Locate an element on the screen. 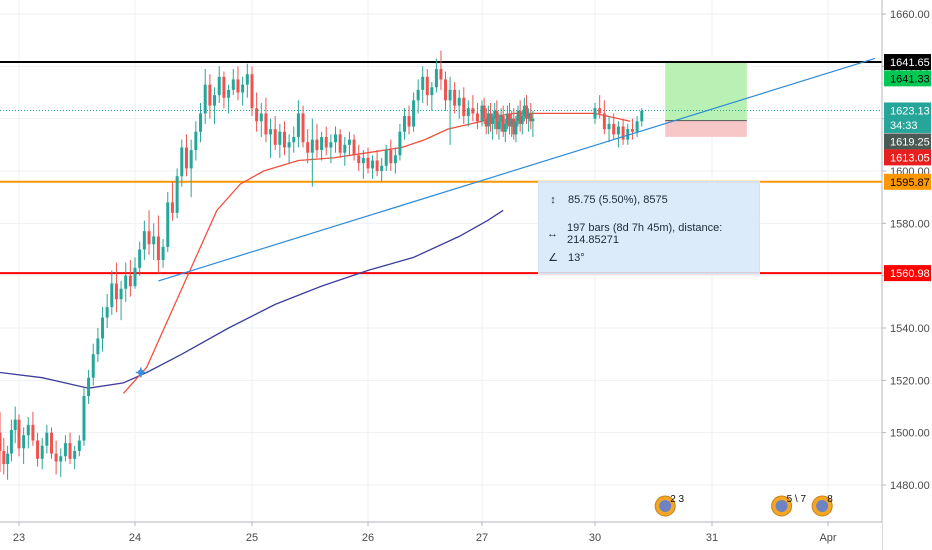 The image size is (932, 550). price-tag: 34:33 is located at coordinates (907, 124).